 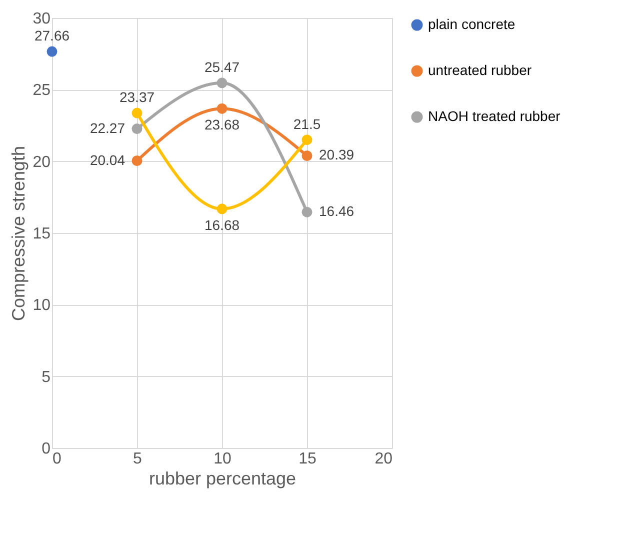 What do you see at coordinates (137, 459) in the screenshot?
I see `x-tick-label: 5` at bounding box center [137, 459].